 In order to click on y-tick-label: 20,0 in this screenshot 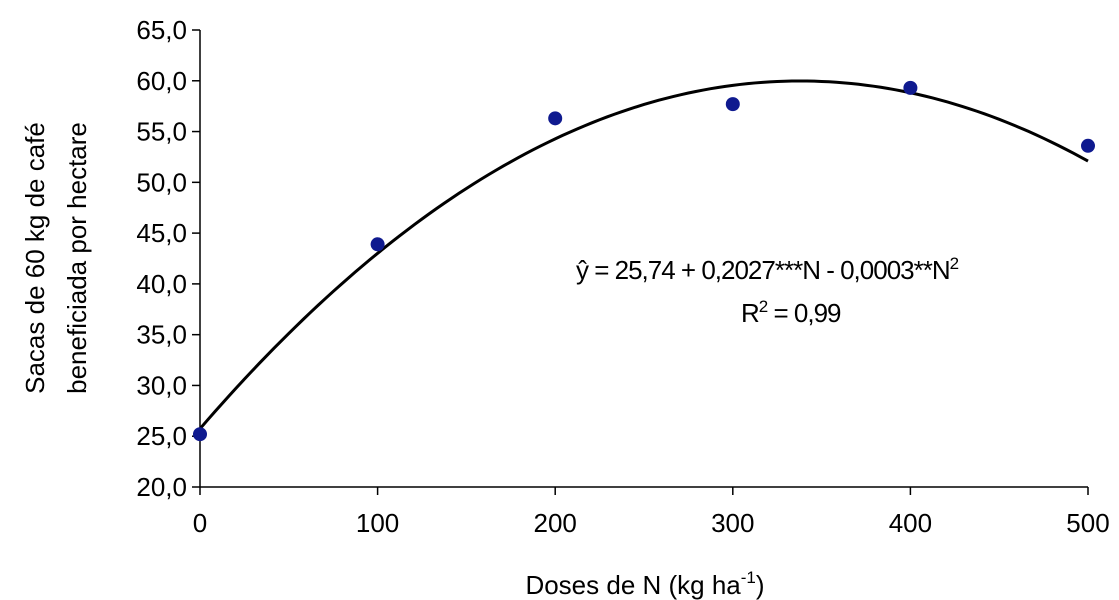, I will do `click(161, 487)`.